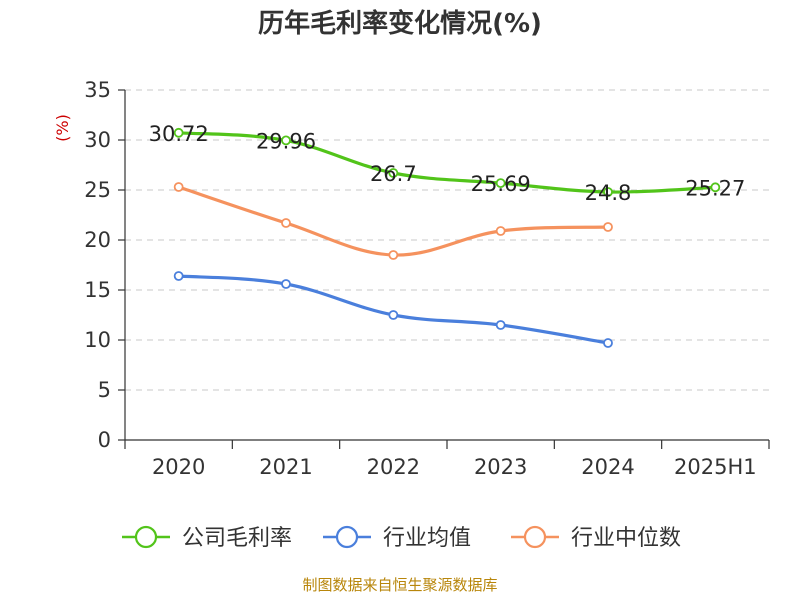 The image size is (800, 600). I want to click on y-axis-unit: (%), so click(62, 128).